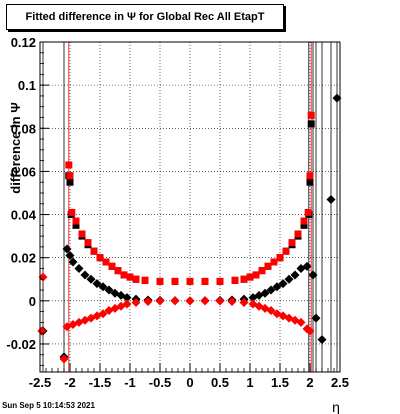 Image resolution: width=400 pixels, height=414 pixels. What do you see at coordinates (23, 128) in the screenshot?
I see `y-tick-label: 0.08` at bounding box center [23, 128].